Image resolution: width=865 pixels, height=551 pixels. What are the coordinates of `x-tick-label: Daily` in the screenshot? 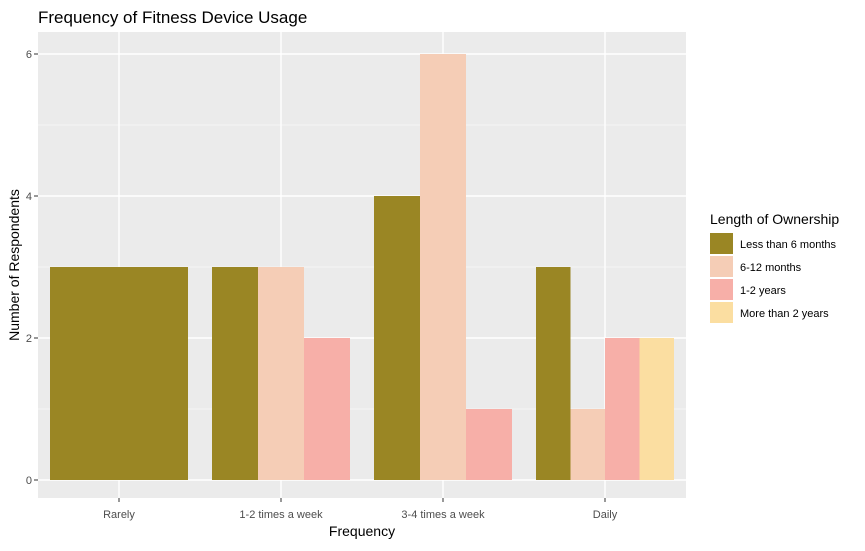 It's located at (605, 515).